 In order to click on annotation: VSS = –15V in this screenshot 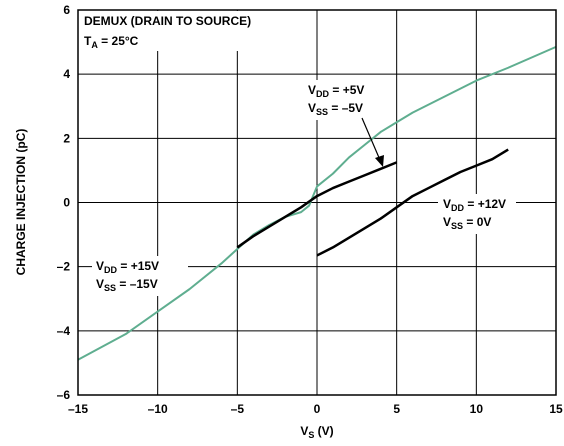, I will do `click(127, 285)`.